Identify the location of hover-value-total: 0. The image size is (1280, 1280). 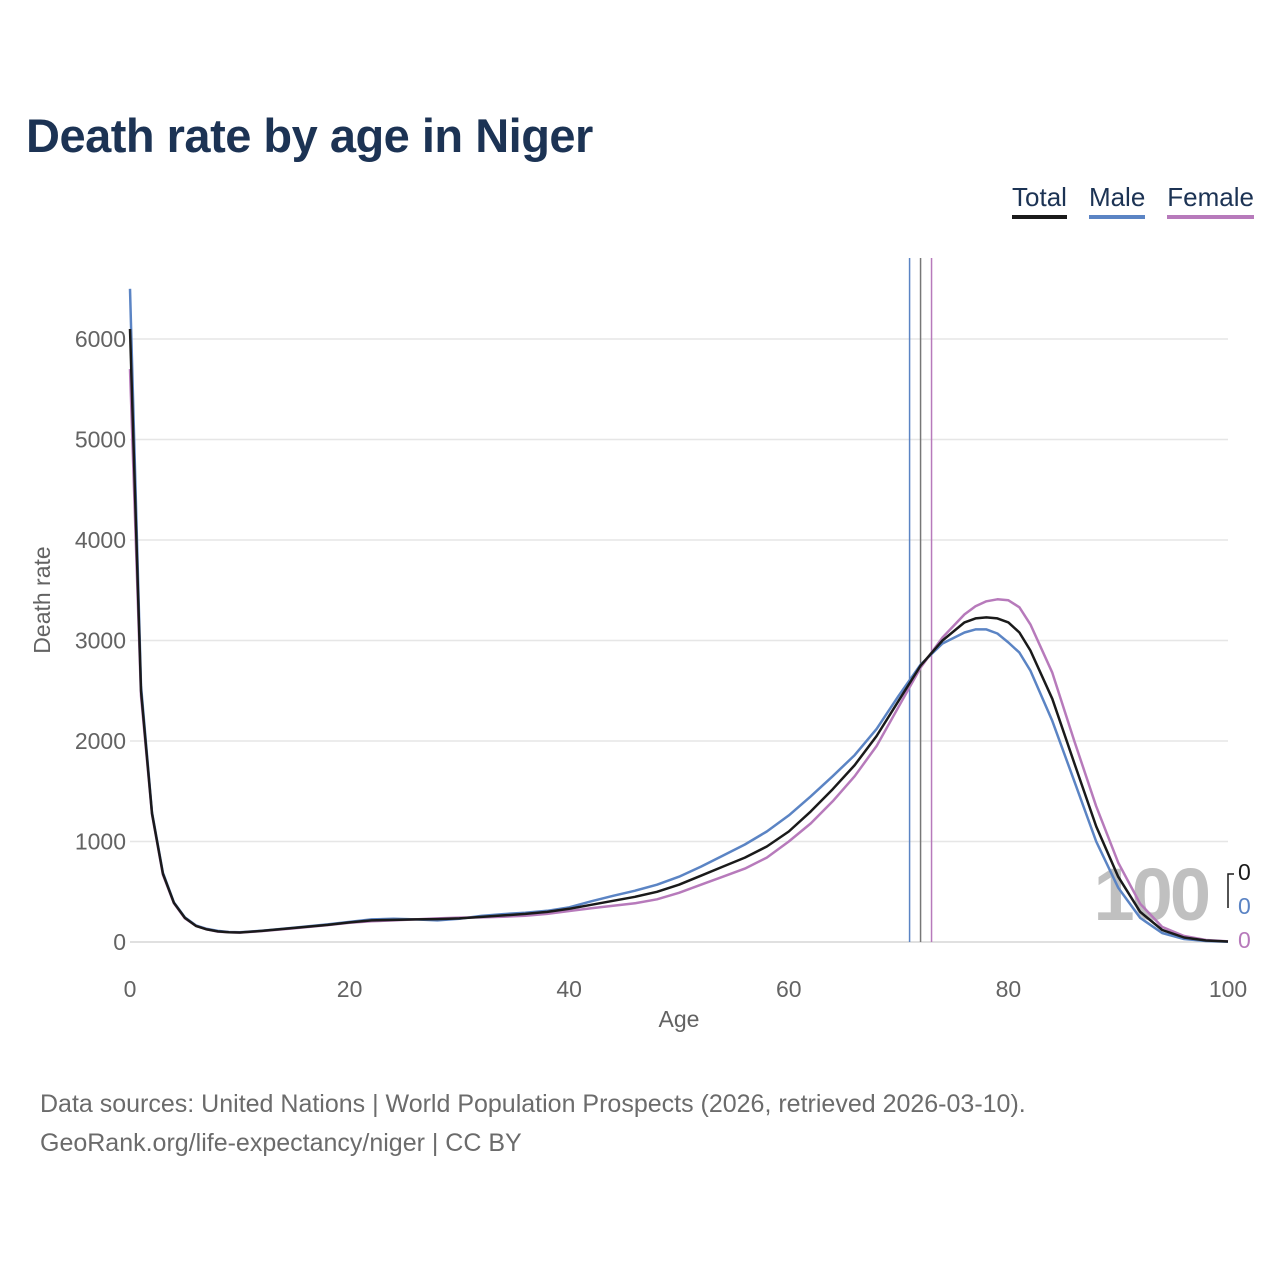
(1244, 872).